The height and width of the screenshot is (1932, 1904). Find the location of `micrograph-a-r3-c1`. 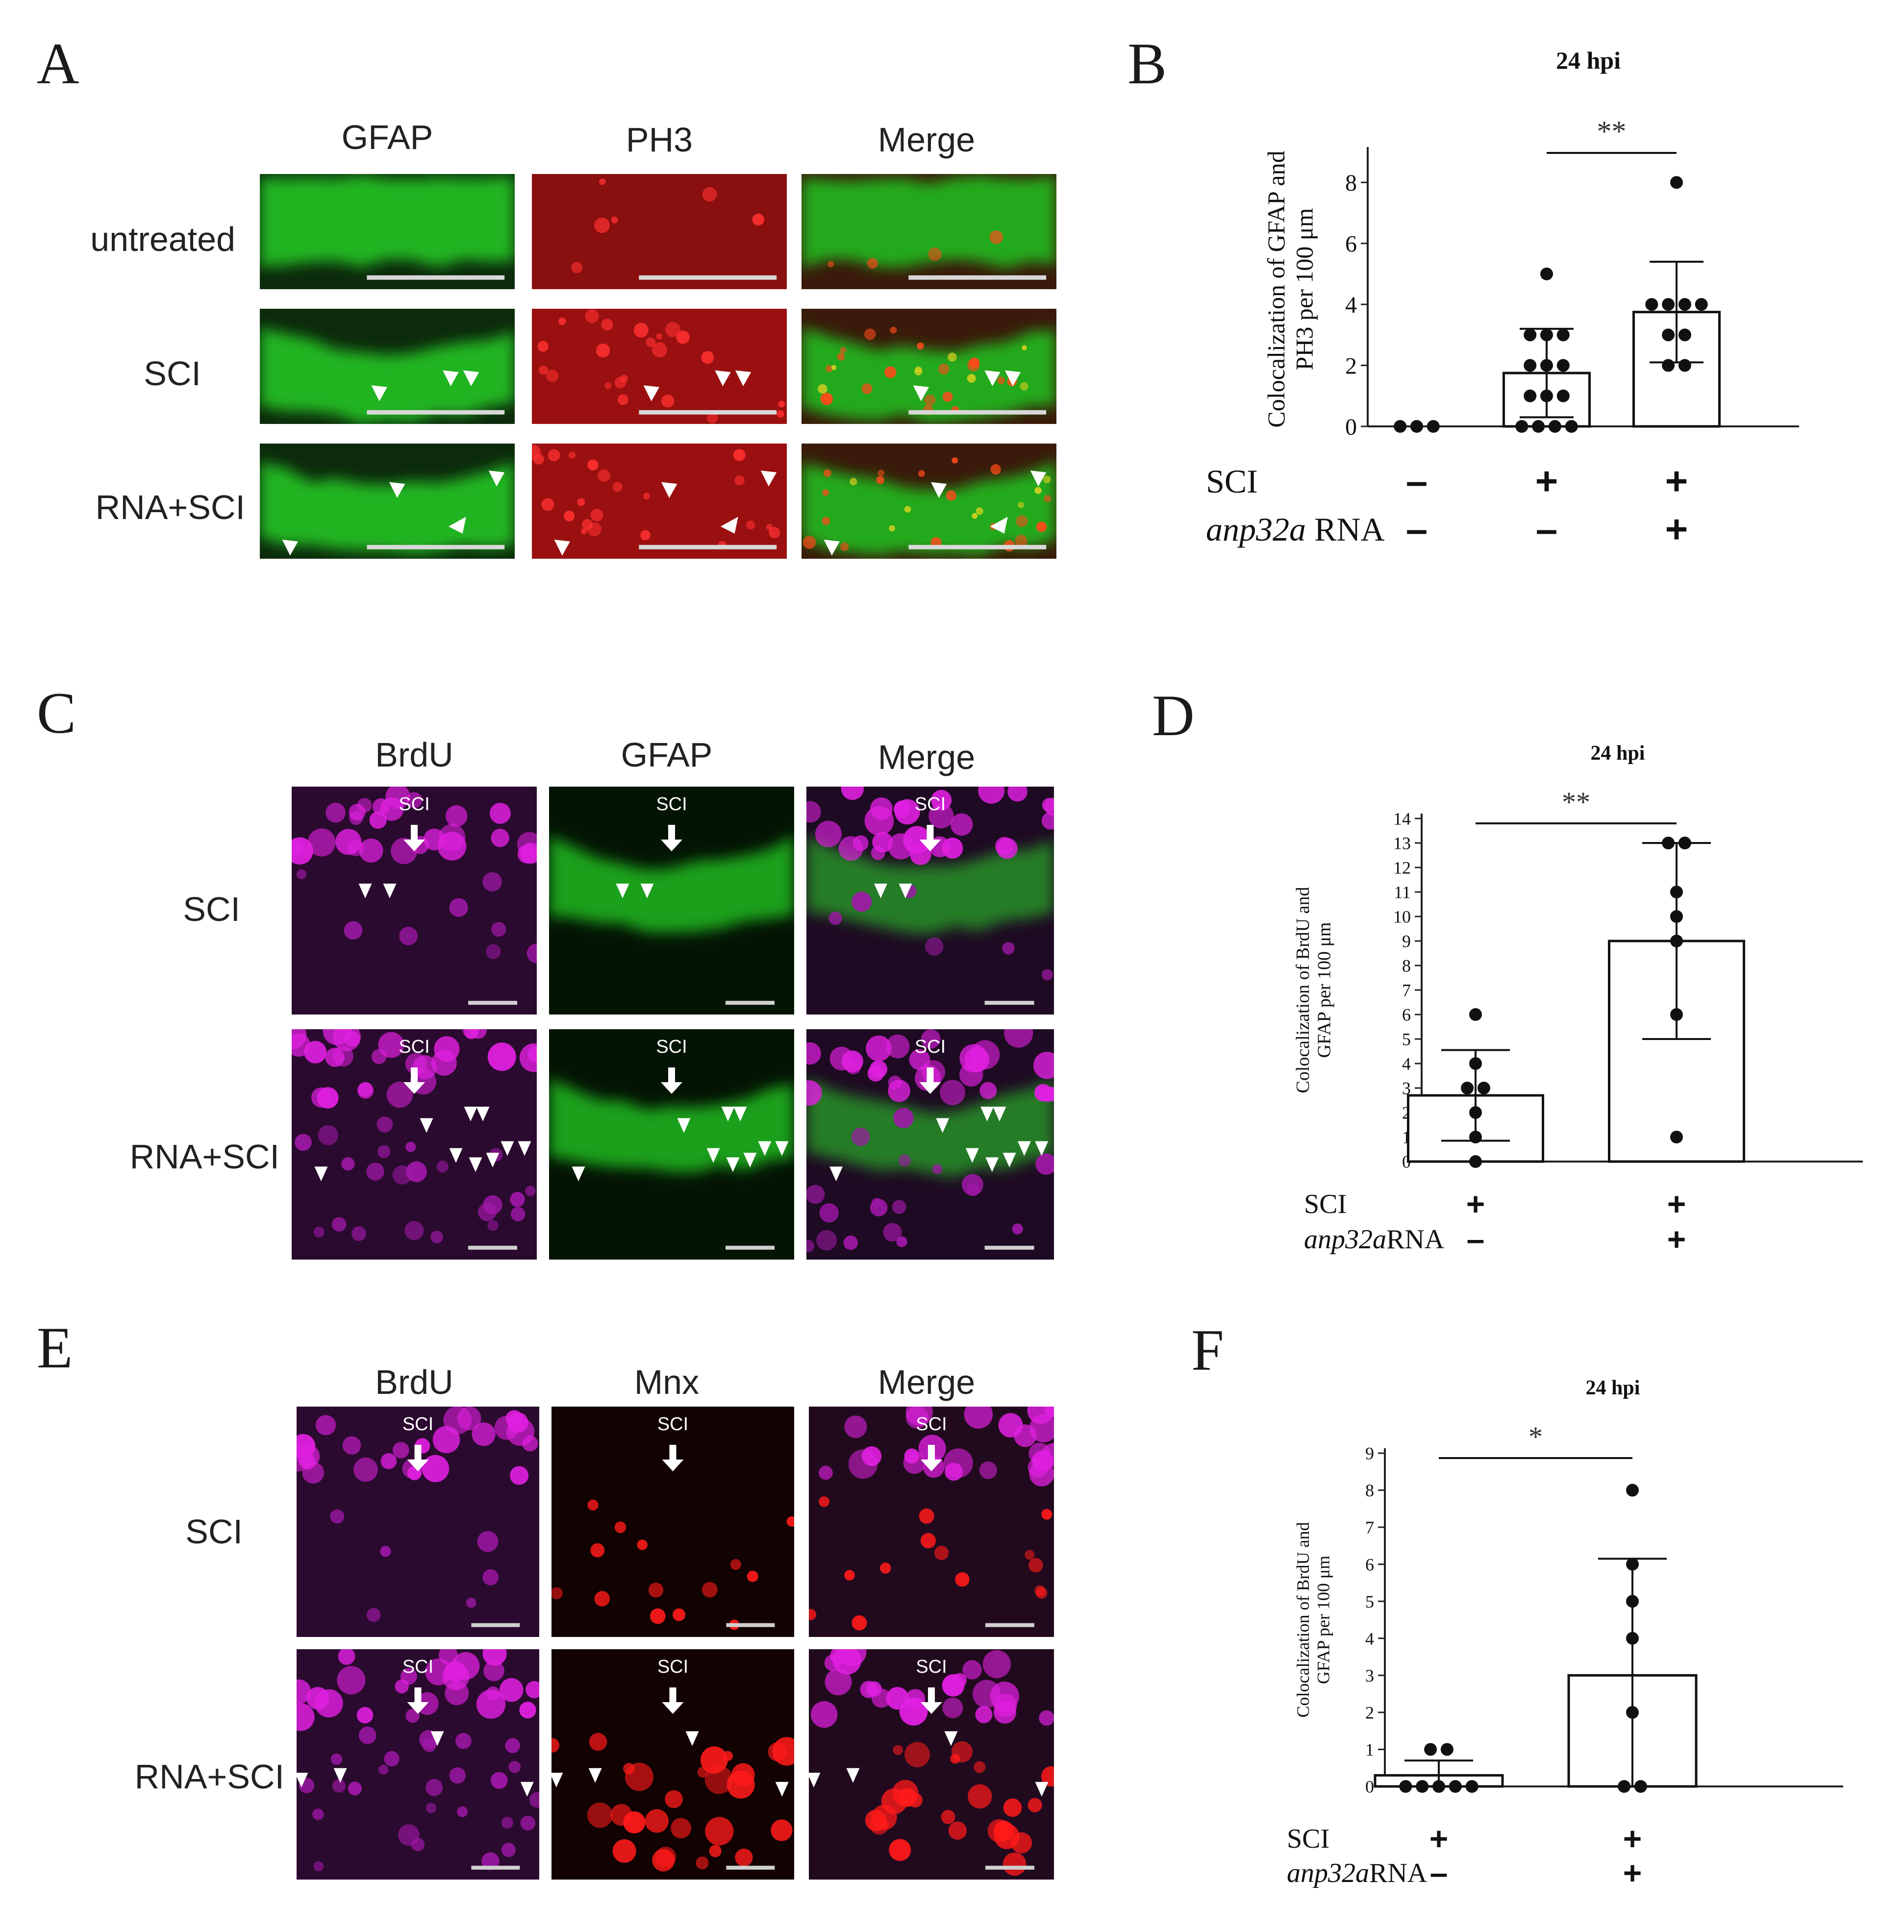

micrograph-a-r3-c1 is located at coordinates (387, 501).